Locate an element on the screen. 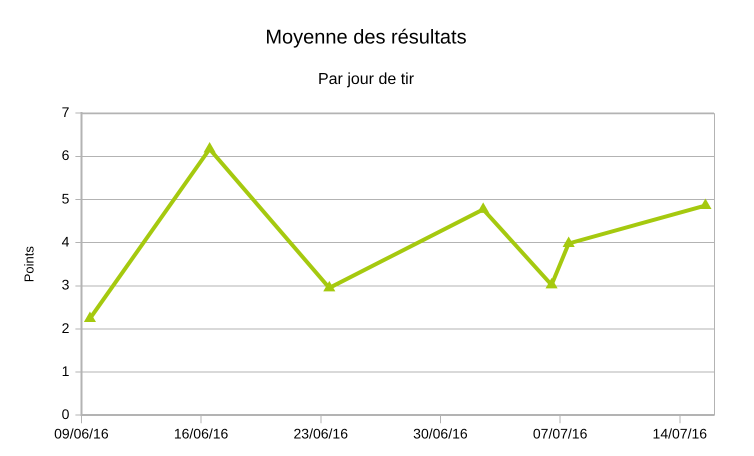 This screenshot has height=456, width=754. chart-subtitle: Par jour de tir is located at coordinates (366, 79).